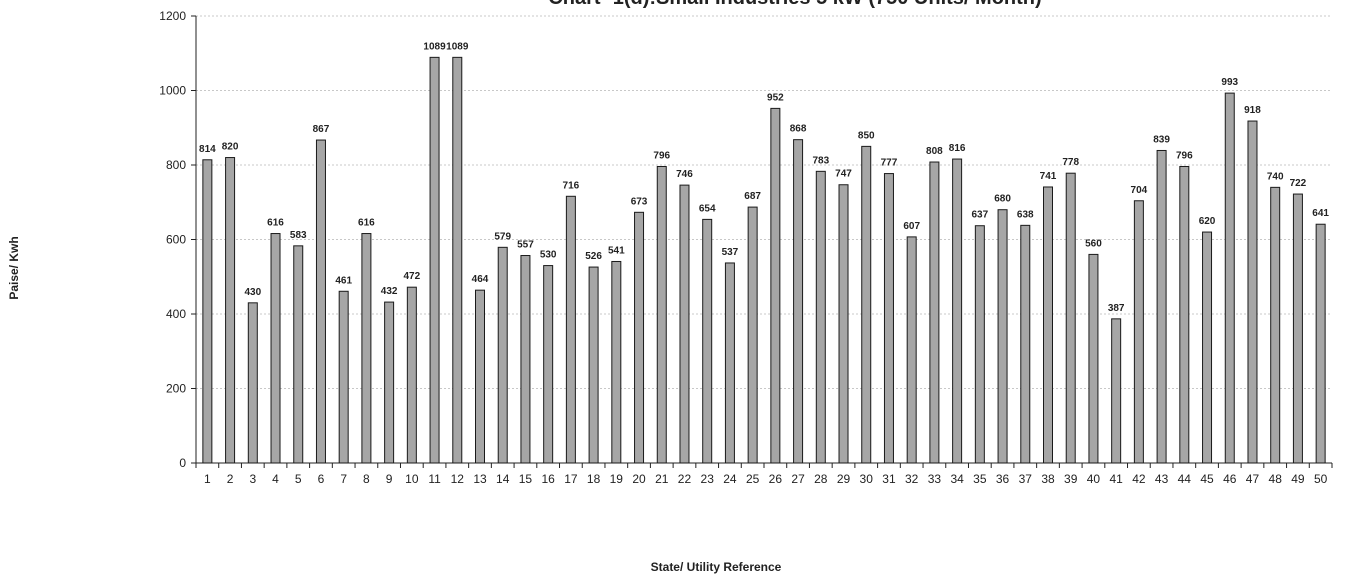 This screenshot has height=580, width=1357. What do you see at coordinates (571, 185) in the screenshot?
I see `data-label: 716` at bounding box center [571, 185].